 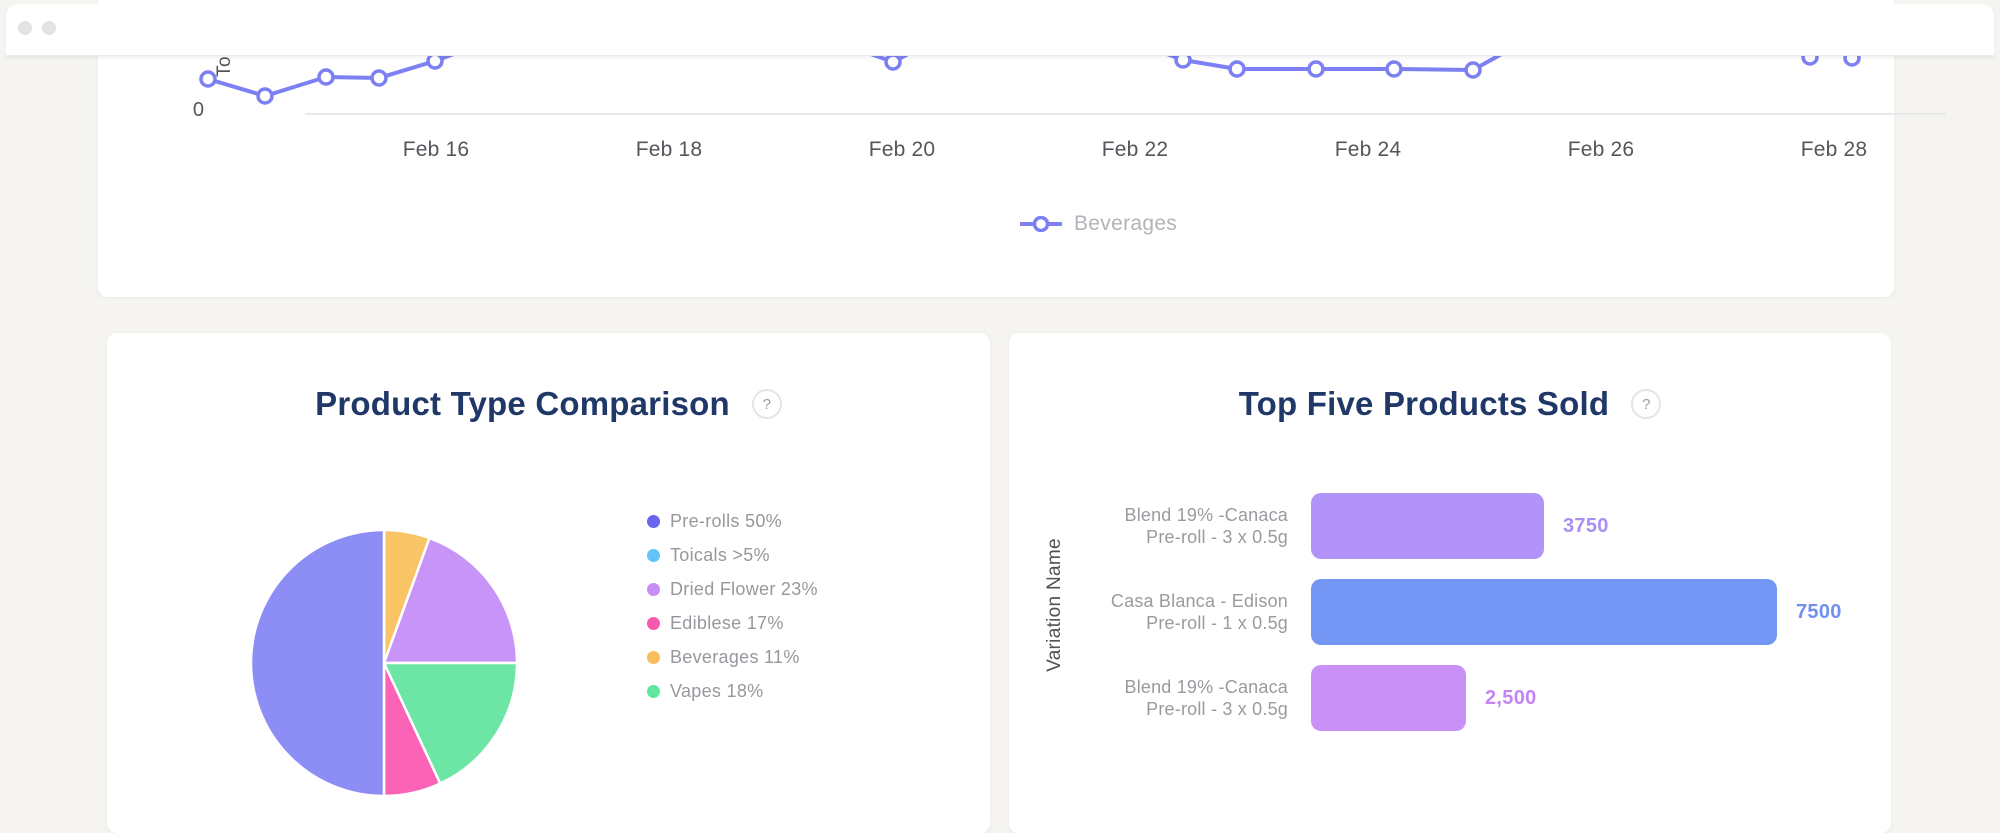 I want to click on legend-line-marker-icon, so click(x=1041, y=224).